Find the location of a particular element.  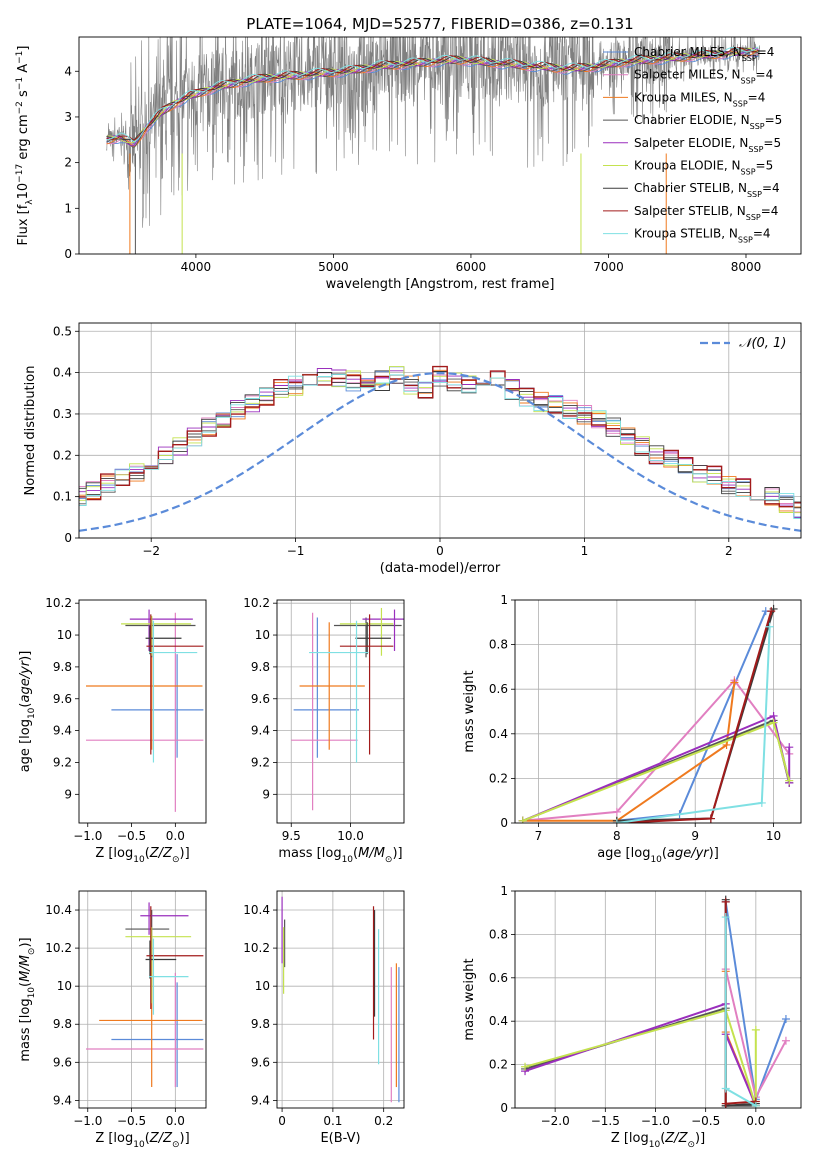

y-tick-label: 0.4 is located at coordinates (62, 373).